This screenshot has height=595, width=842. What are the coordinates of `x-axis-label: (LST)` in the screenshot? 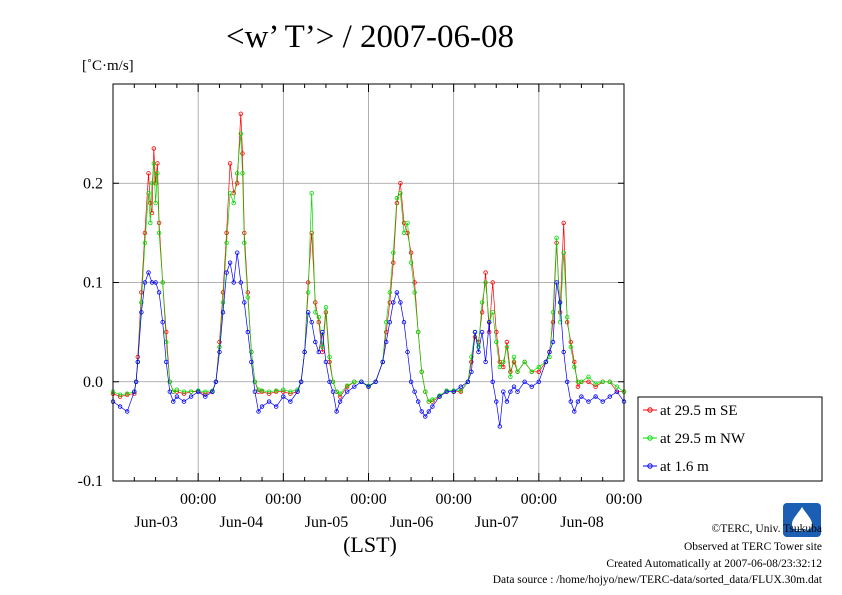 It's located at (370, 544).